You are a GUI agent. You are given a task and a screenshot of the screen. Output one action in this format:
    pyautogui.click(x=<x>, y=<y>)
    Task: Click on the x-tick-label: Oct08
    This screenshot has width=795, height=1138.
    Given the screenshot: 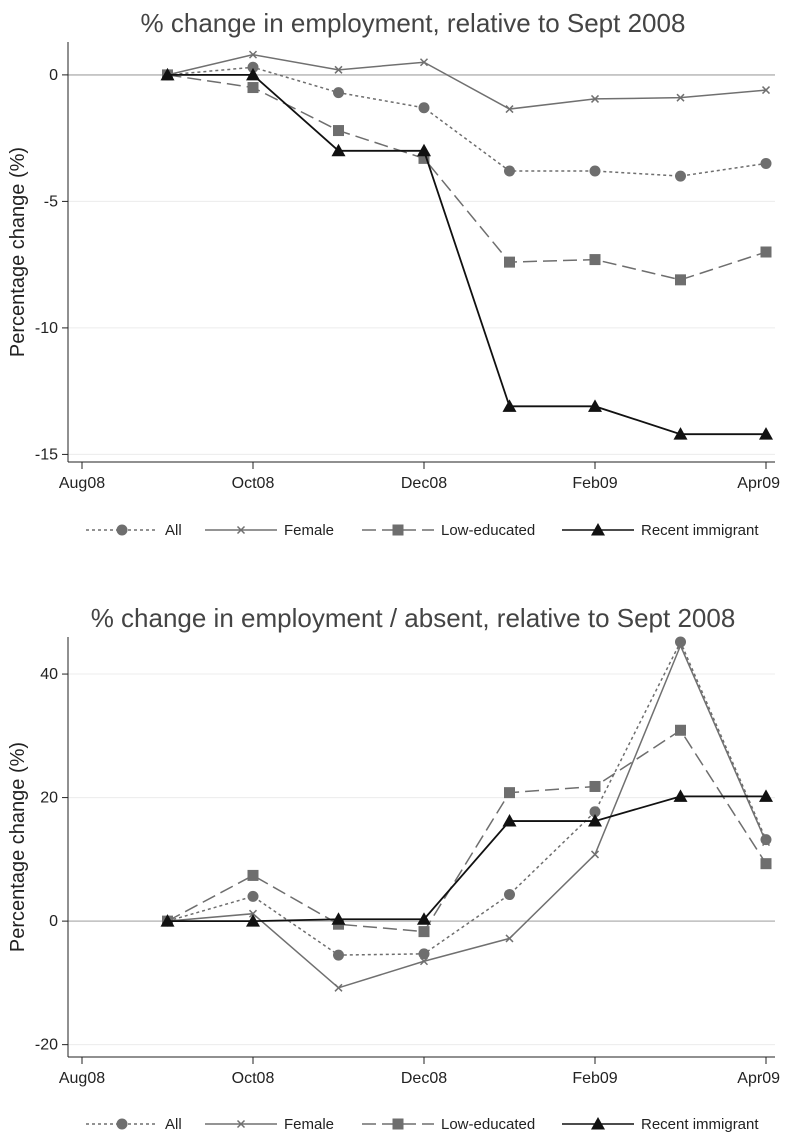 What is the action you would take?
    pyautogui.click(x=253, y=1078)
    